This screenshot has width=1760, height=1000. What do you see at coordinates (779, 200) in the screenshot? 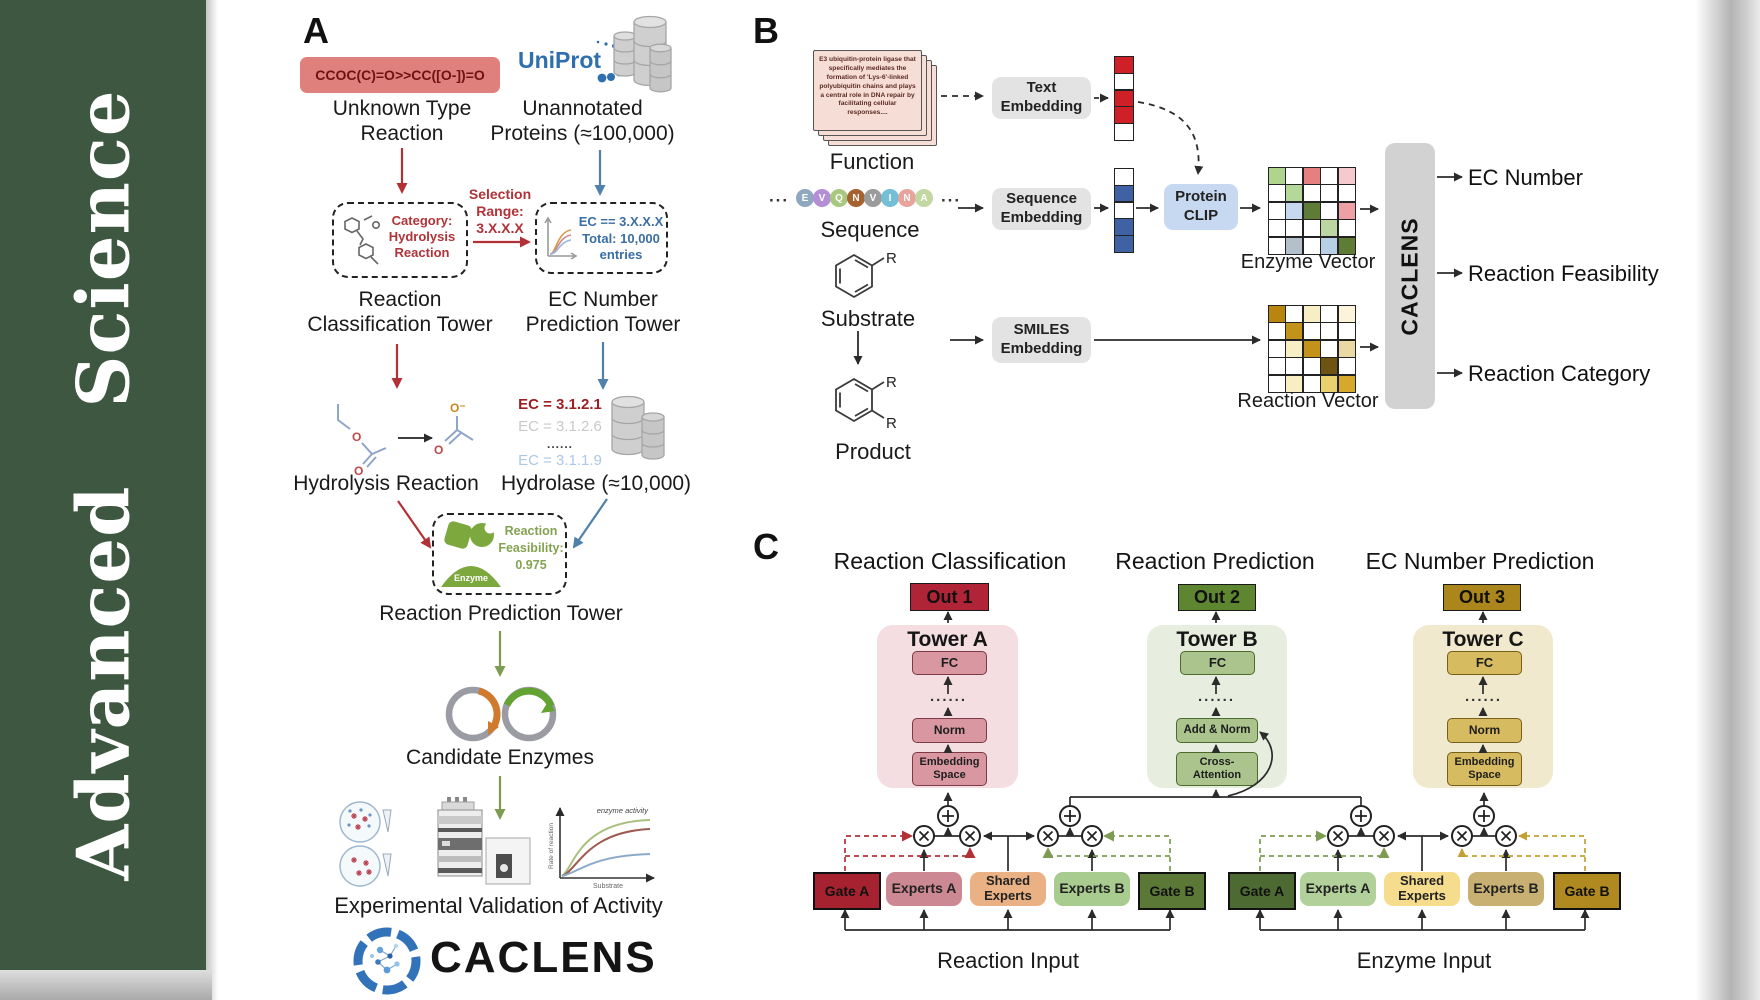
I see `sequence-ellipsis-left: ···` at bounding box center [779, 200].